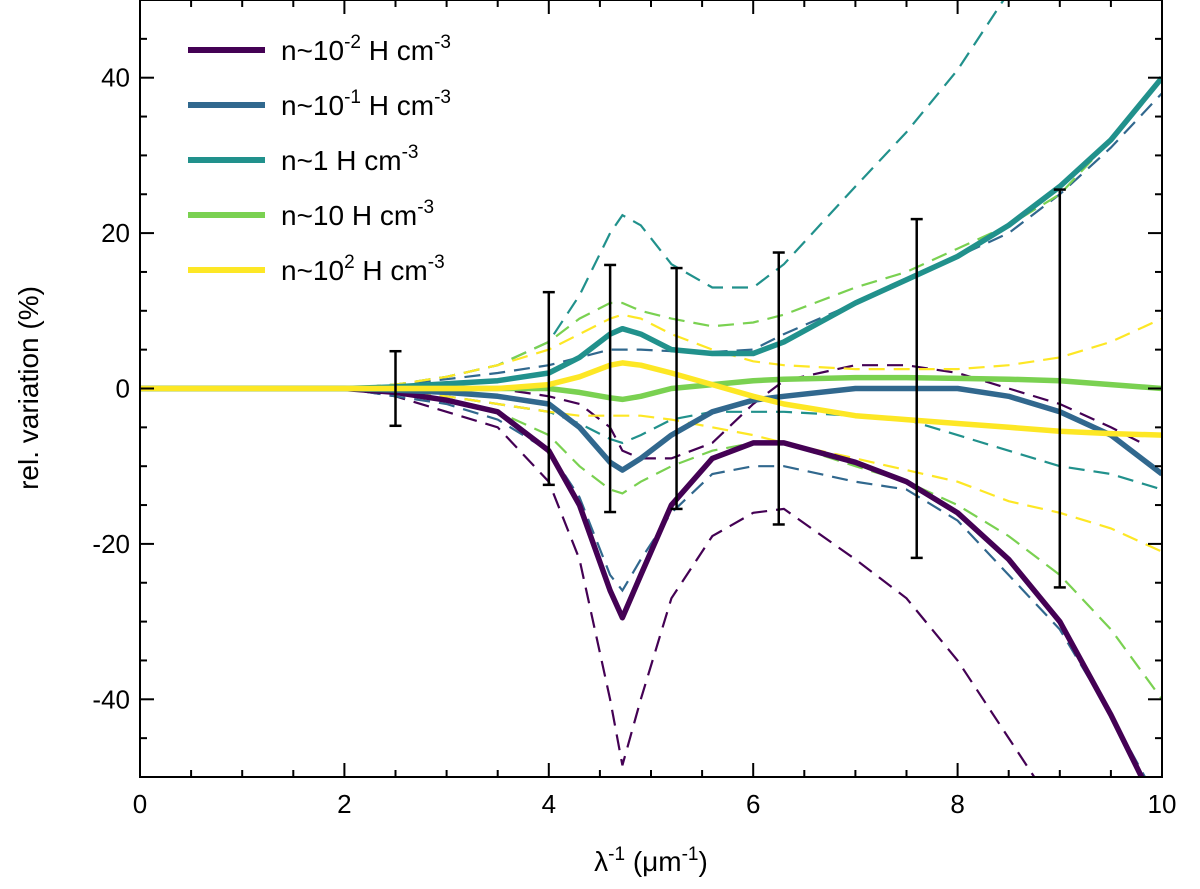 Image resolution: width=1200 pixels, height=889 pixels. I want to click on x-tick-label: 2, so click(344, 804).